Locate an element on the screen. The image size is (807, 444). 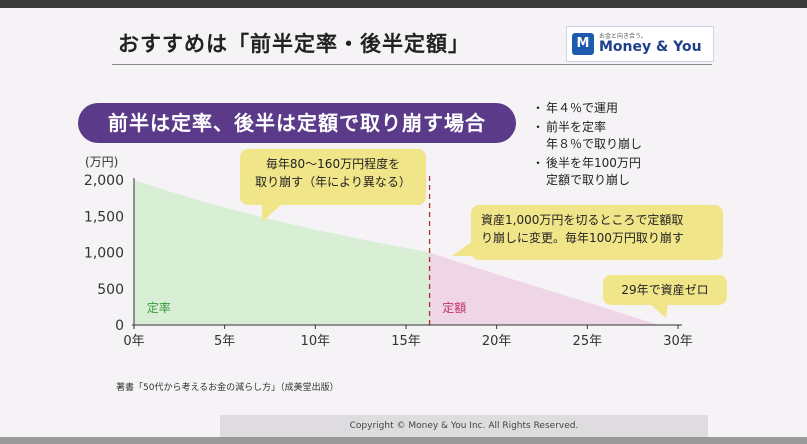
callout-line: 29年で資産ゼロ is located at coordinates (665, 290).